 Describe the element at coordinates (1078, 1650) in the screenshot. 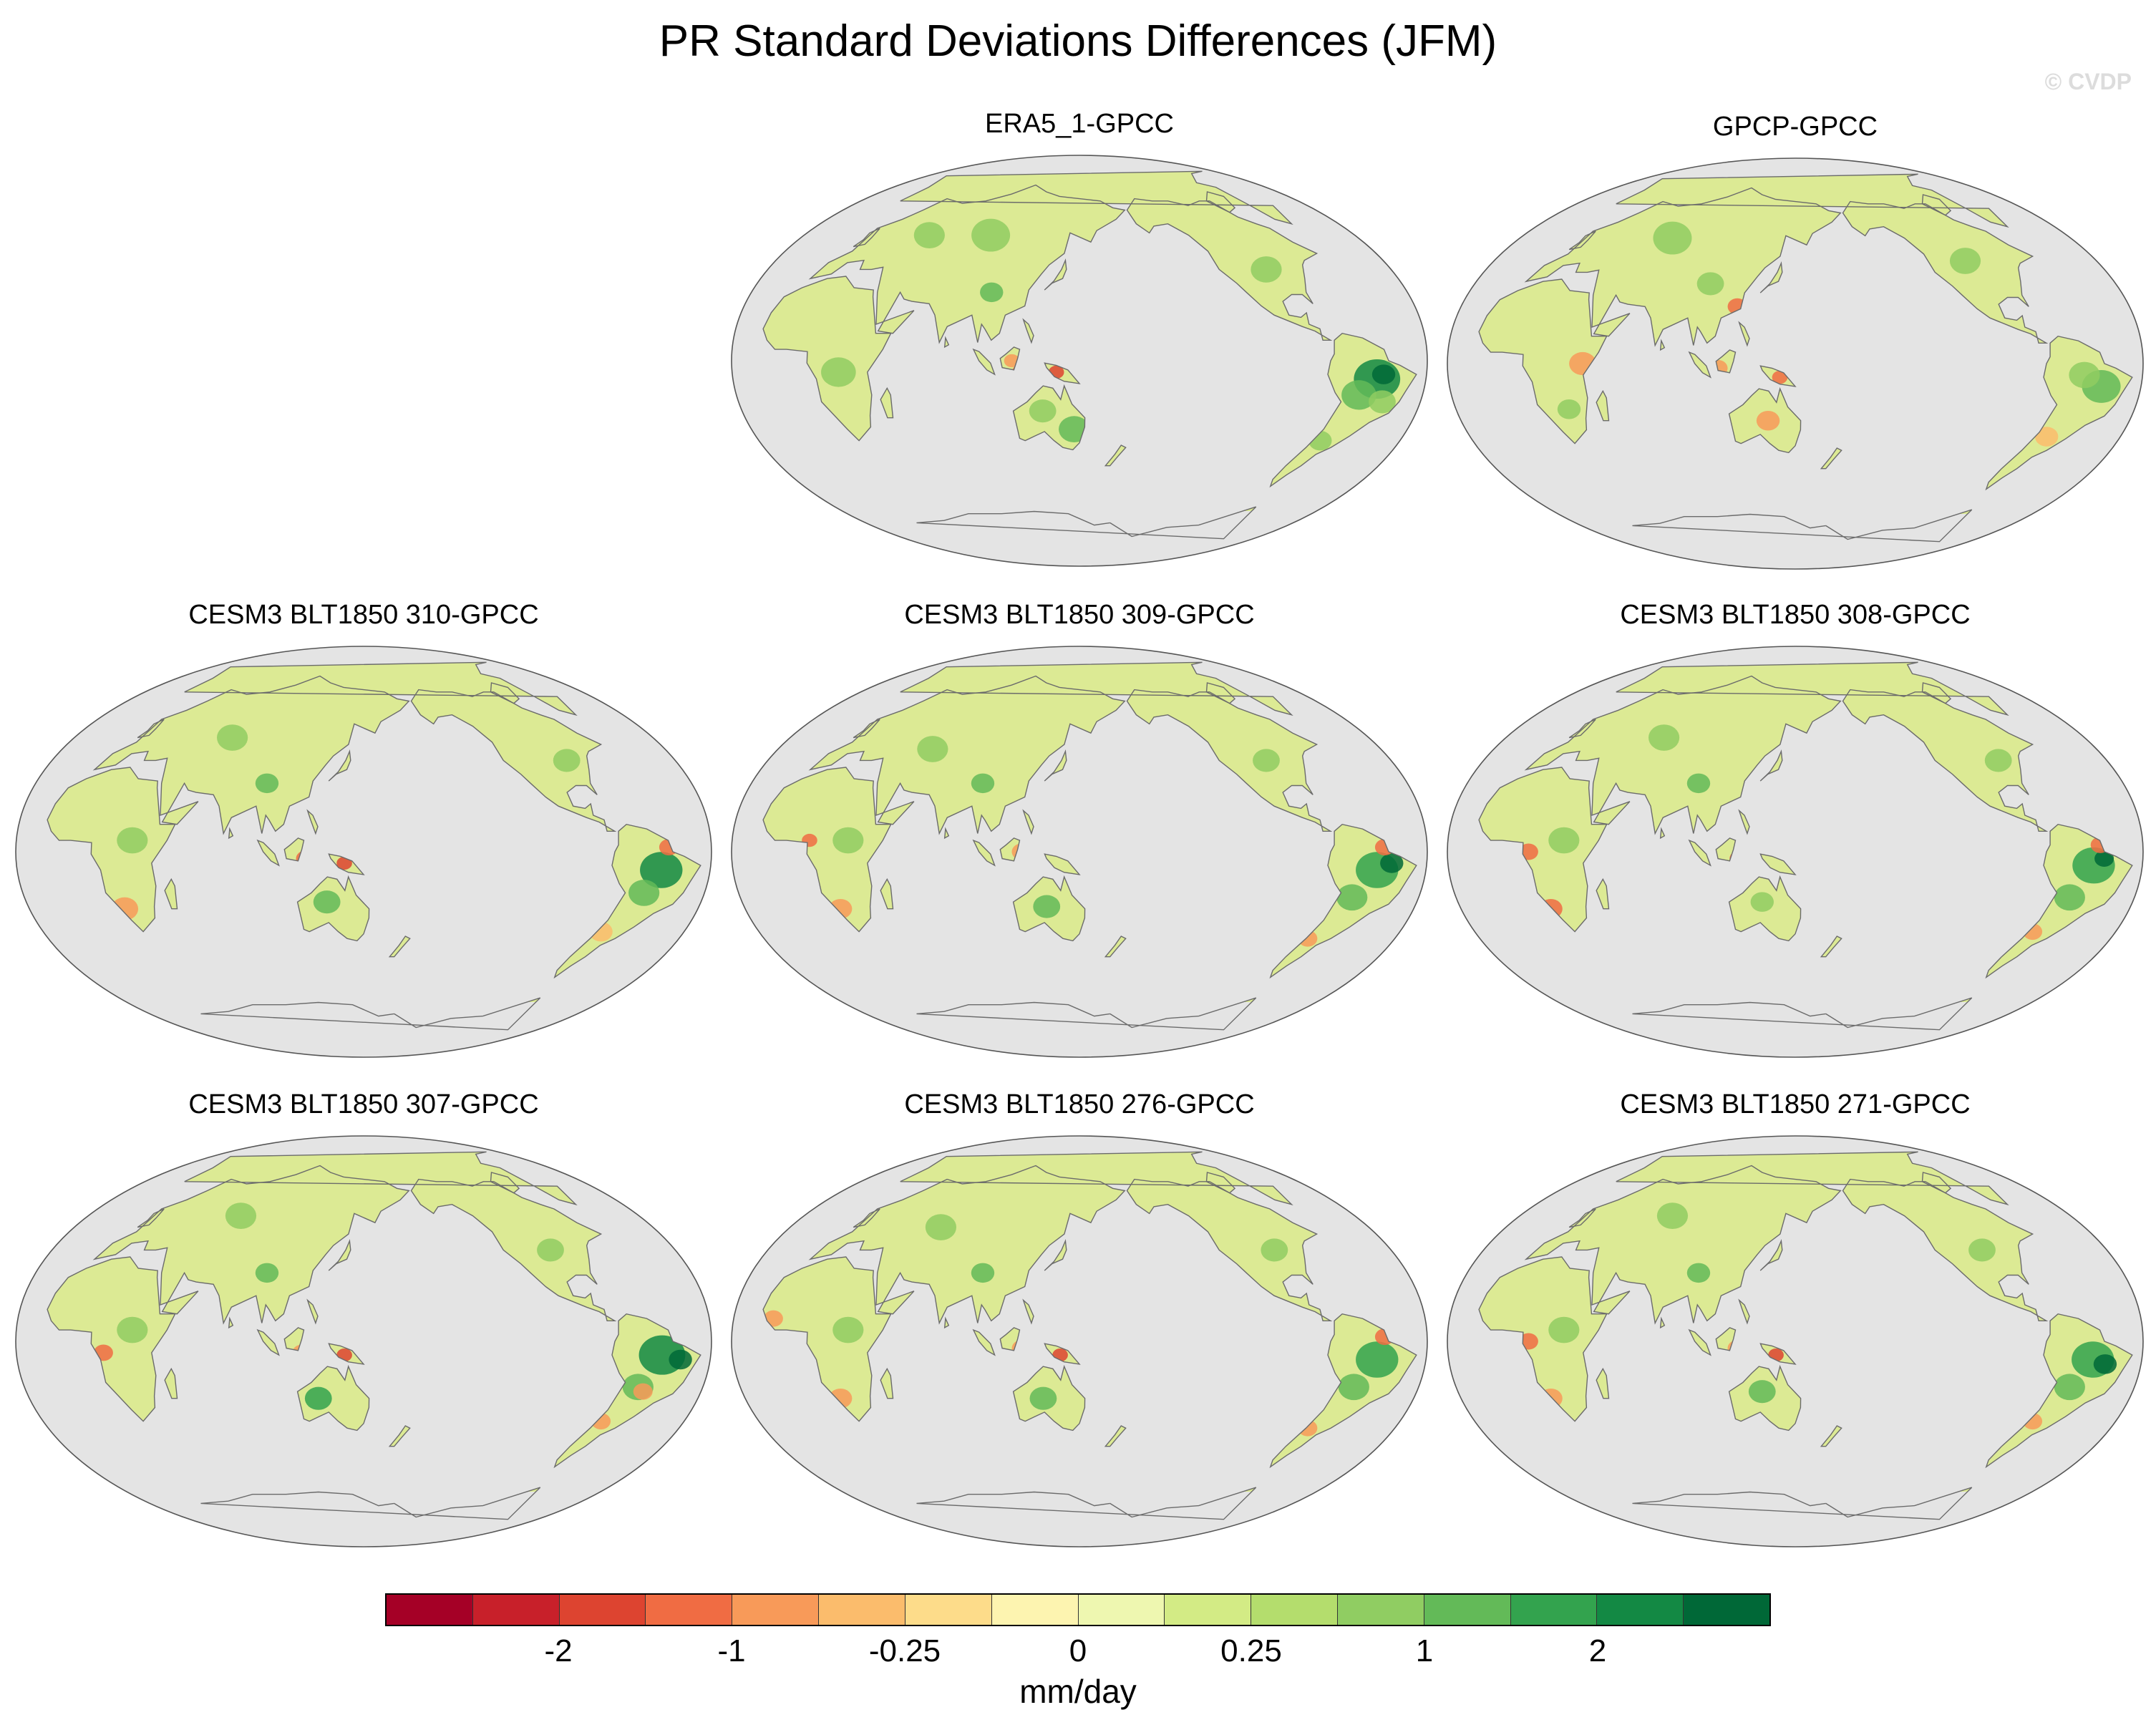

I see `colorbar-tick-label: 0` at that location.